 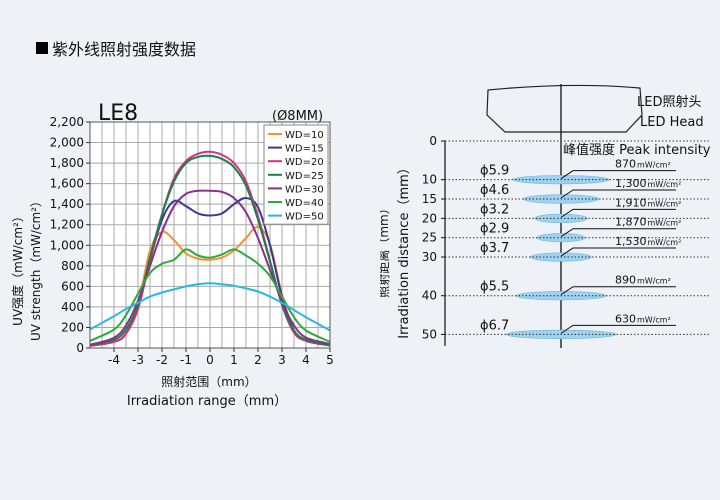 I want to click on distance-axis-label-en: Irradiation distance（mm）, so click(x=404, y=250).